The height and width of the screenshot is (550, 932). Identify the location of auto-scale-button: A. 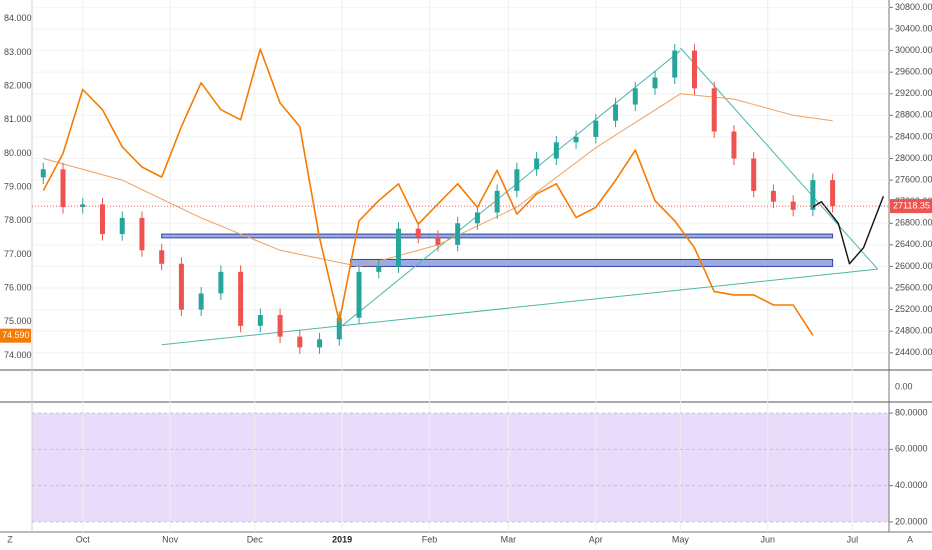
(910, 539).